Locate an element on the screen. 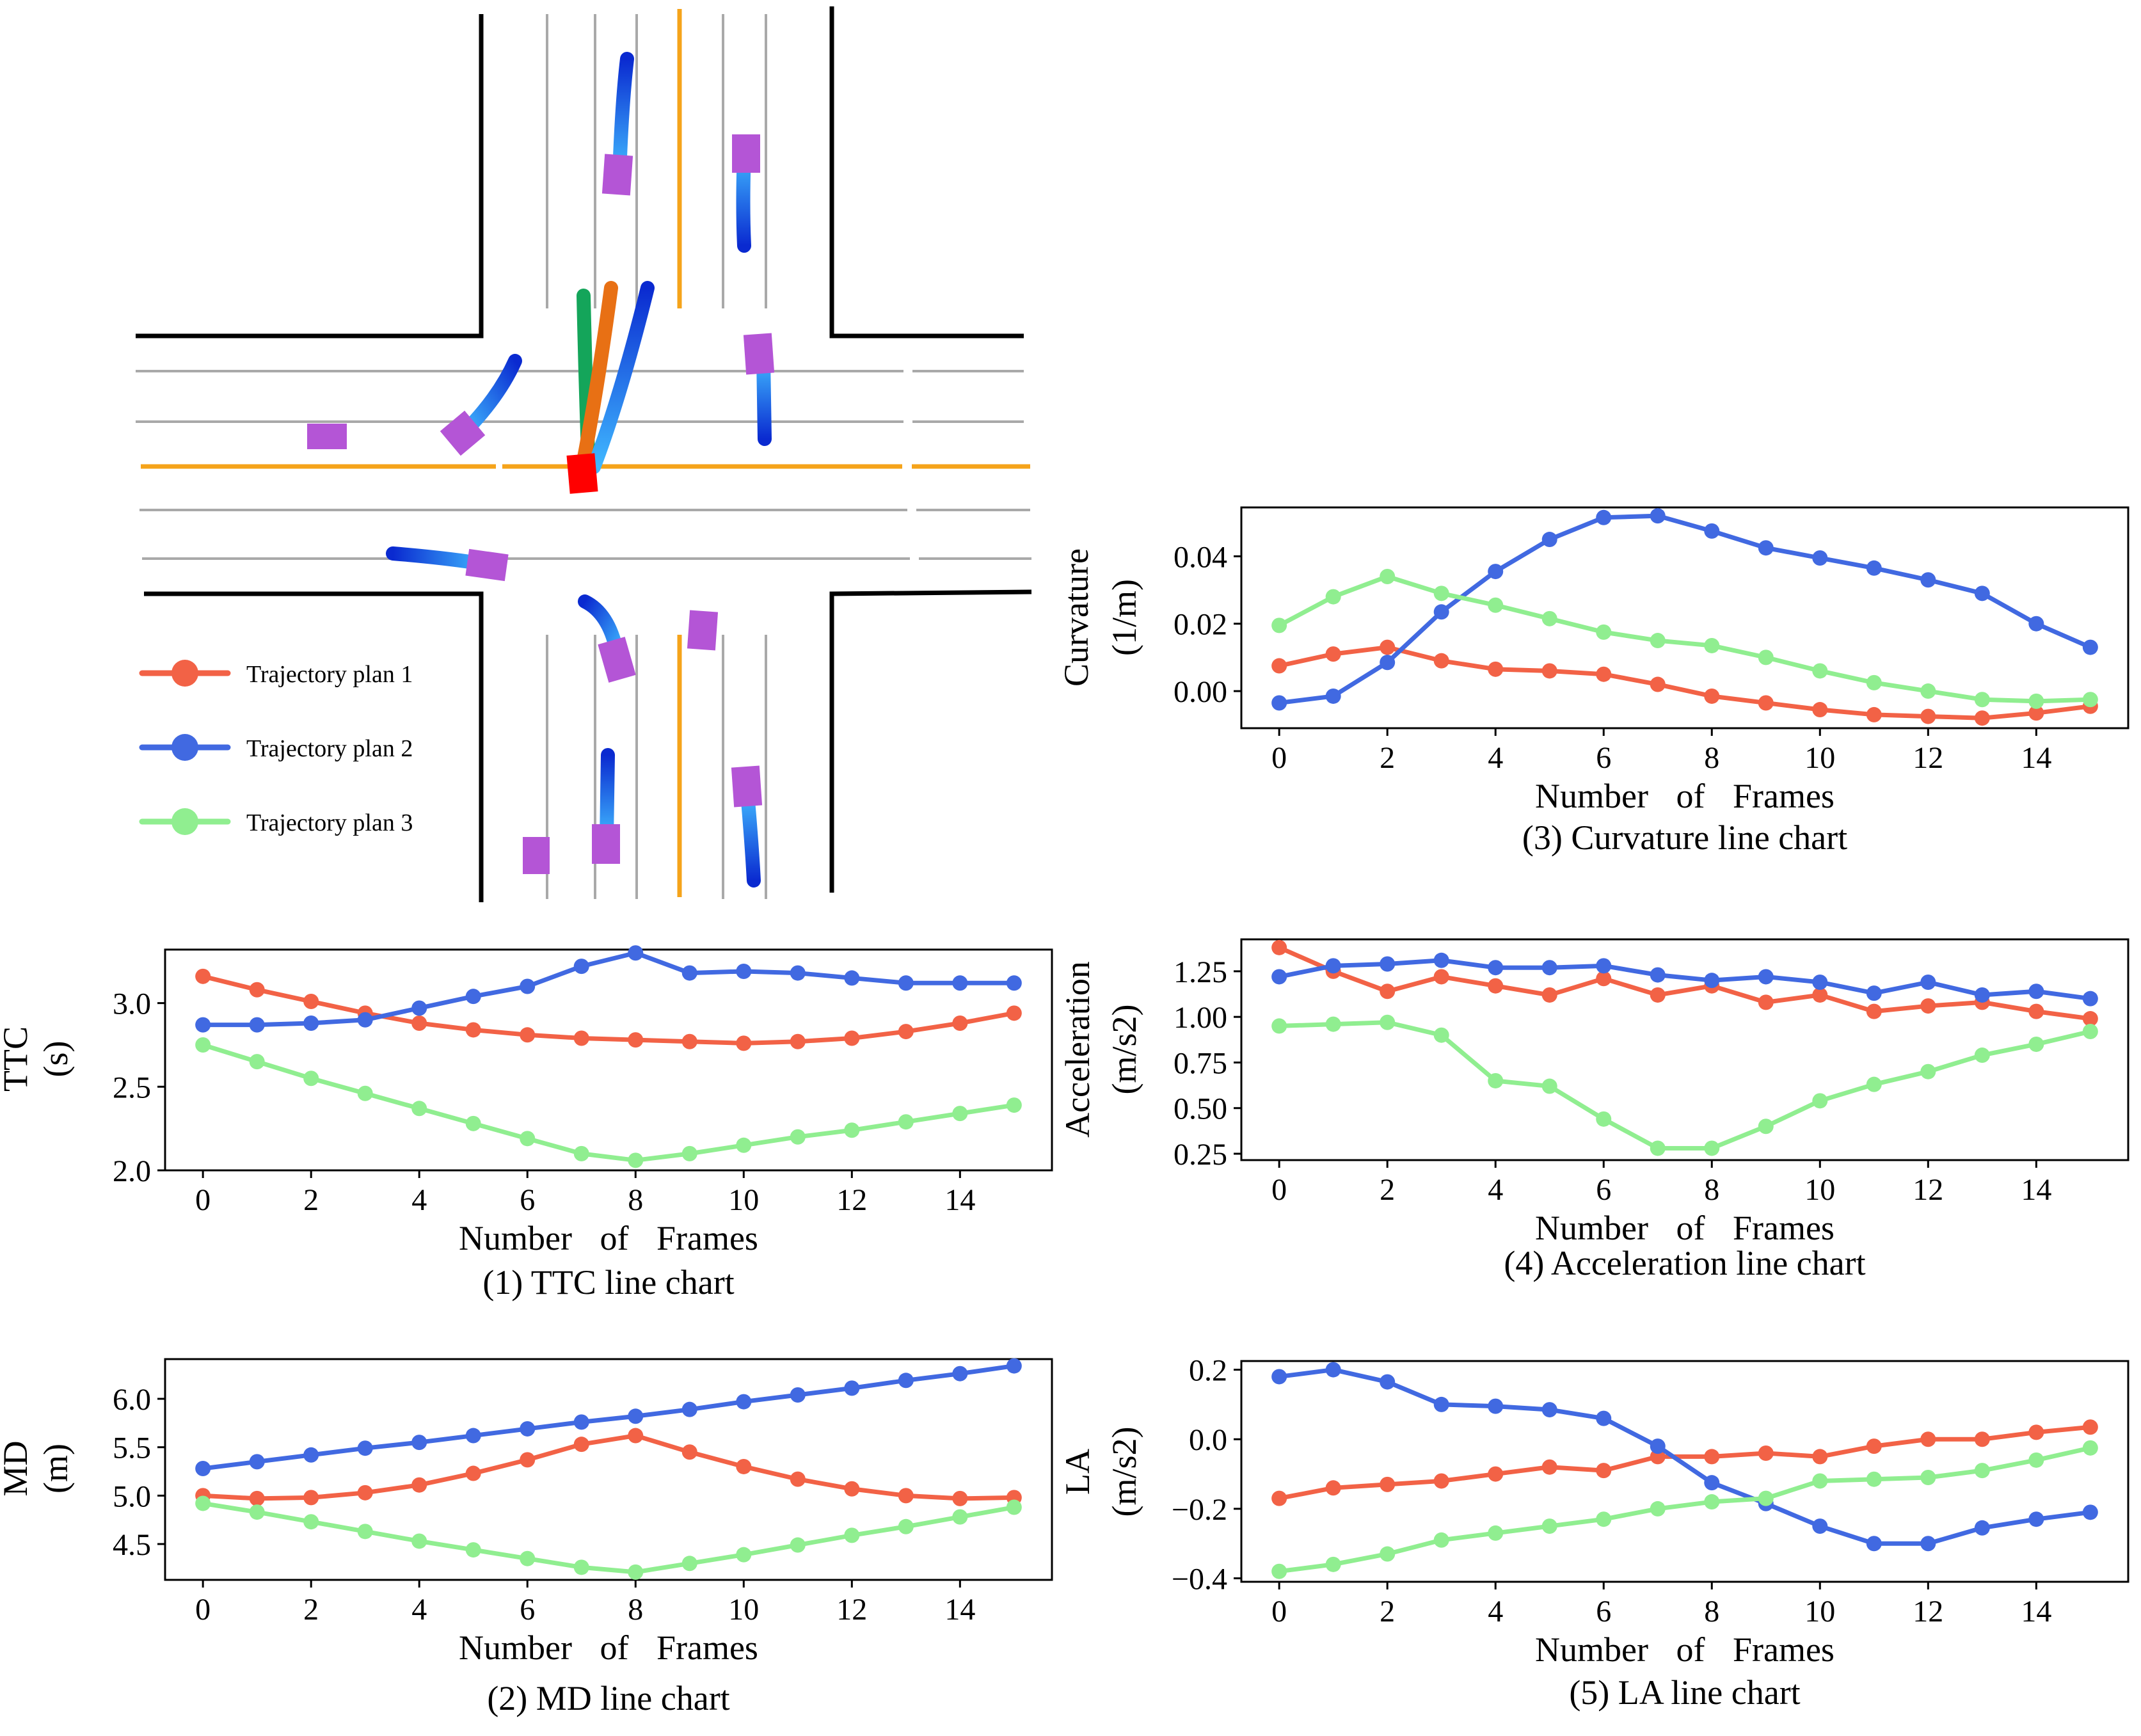 The width and height of the screenshot is (2141, 1736). y-tick-label: 0.50 is located at coordinates (1200, 1109).